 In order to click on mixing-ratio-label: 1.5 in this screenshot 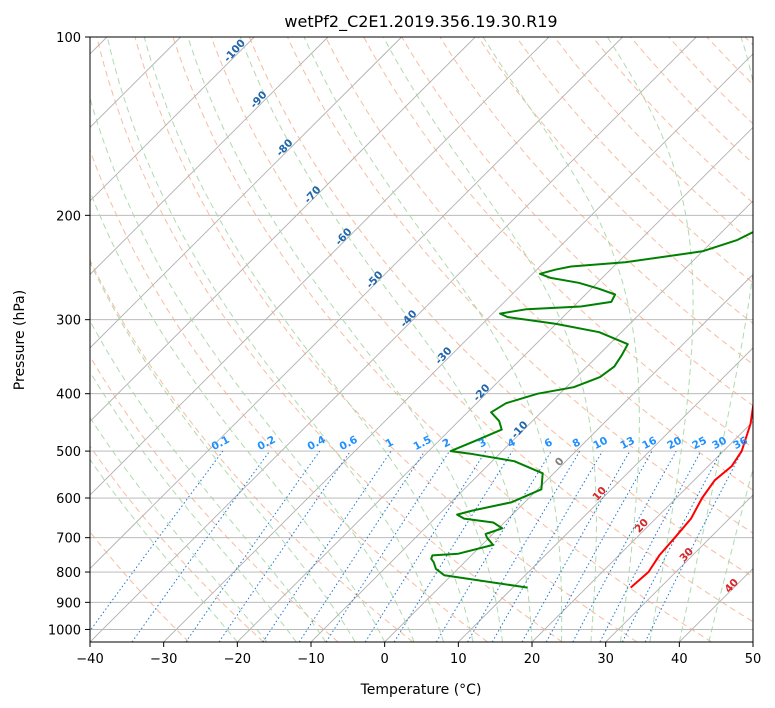, I will do `click(423, 443)`.